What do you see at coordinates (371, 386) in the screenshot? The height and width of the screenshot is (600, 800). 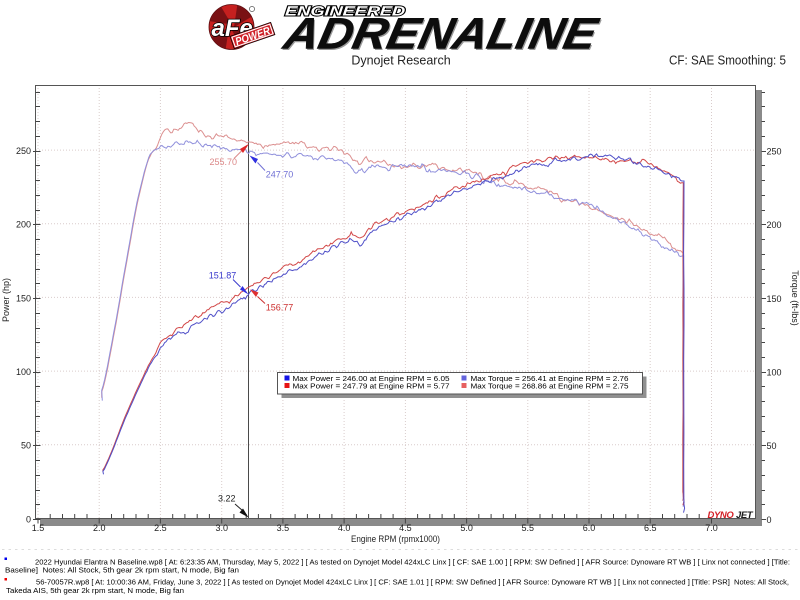 I see `svg-text:Max Power = 247.79 at Engine R: Max Power = 247.79 at Engine RPM = 5.77` at bounding box center [371, 386].